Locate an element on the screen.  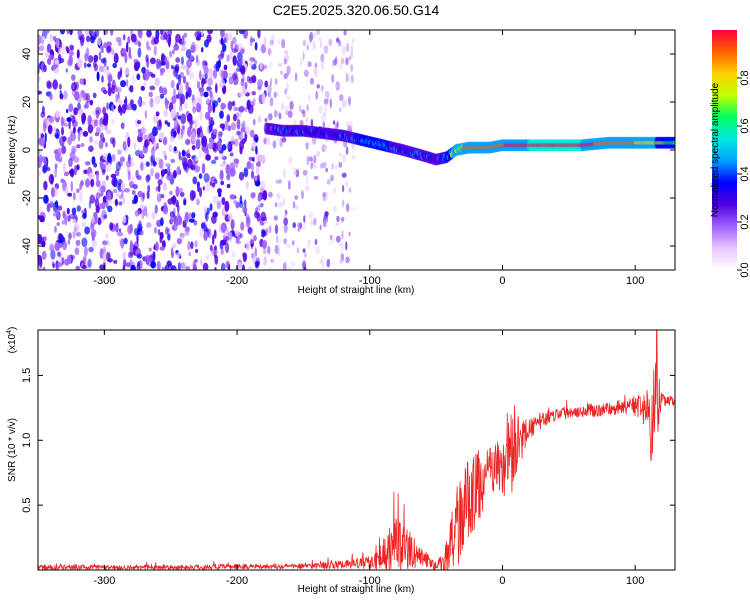
x-tick-label: -200 is located at coordinates (237, 281).